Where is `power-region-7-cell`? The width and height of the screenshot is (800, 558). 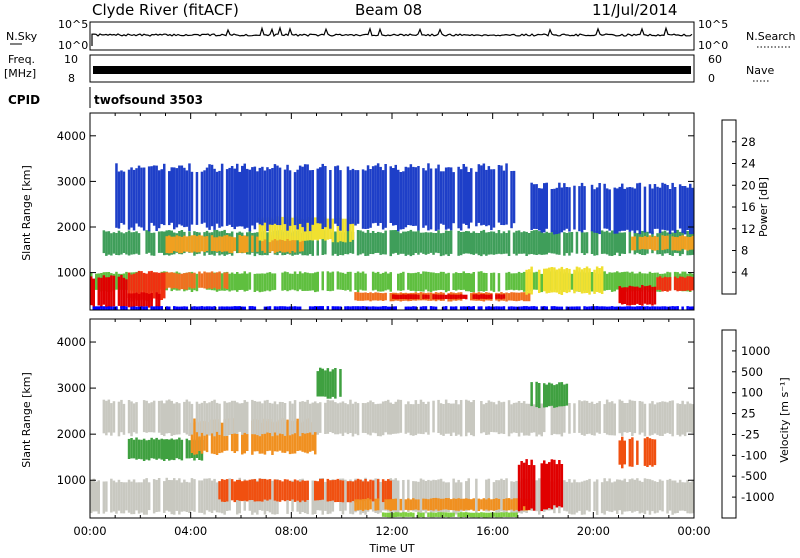 power-region-7-cell is located at coordinates (345, 230).